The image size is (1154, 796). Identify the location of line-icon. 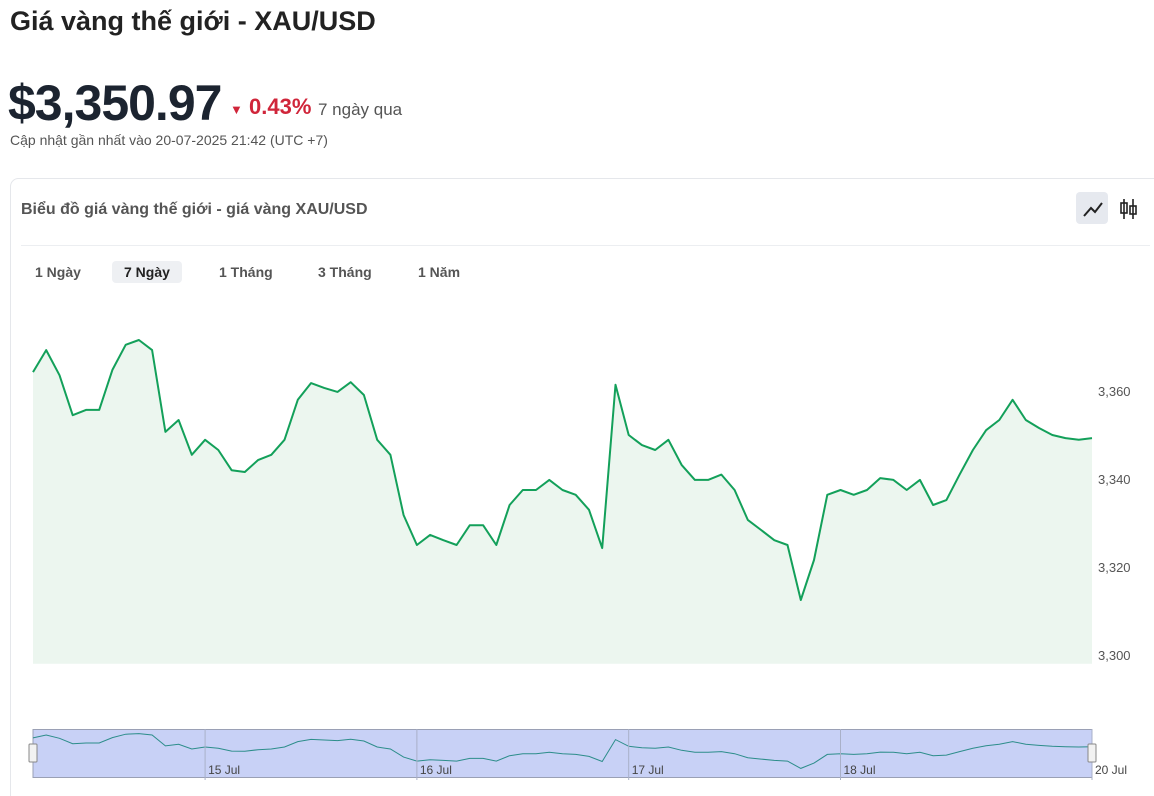
(1093, 209).